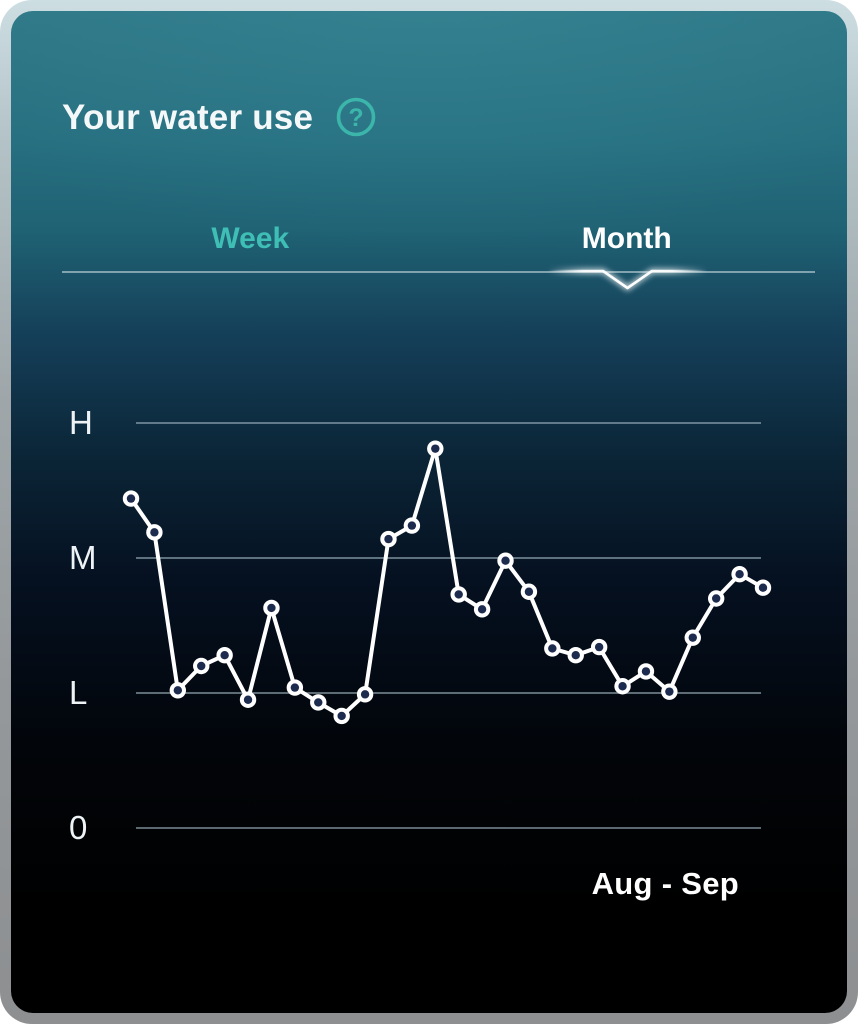 This screenshot has height=1024, width=858. Describe the element at coordinates (83, 557) in the screenshot. I see `y-tick-M: M` at that location.